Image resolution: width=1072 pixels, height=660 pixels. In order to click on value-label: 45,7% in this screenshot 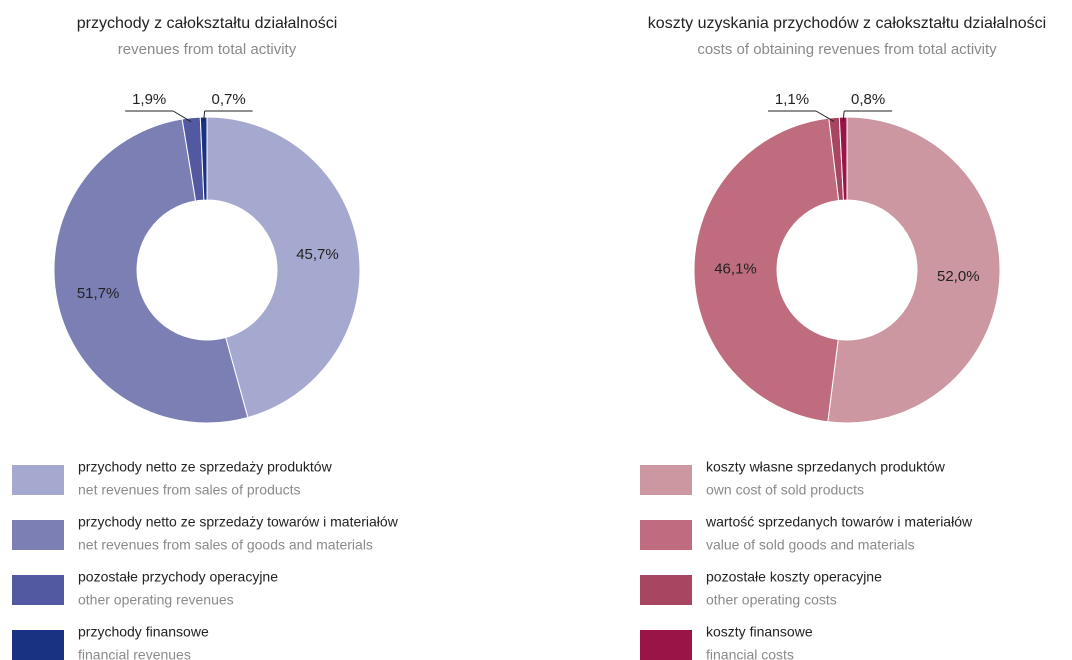, I will do `click(317, 254)`.